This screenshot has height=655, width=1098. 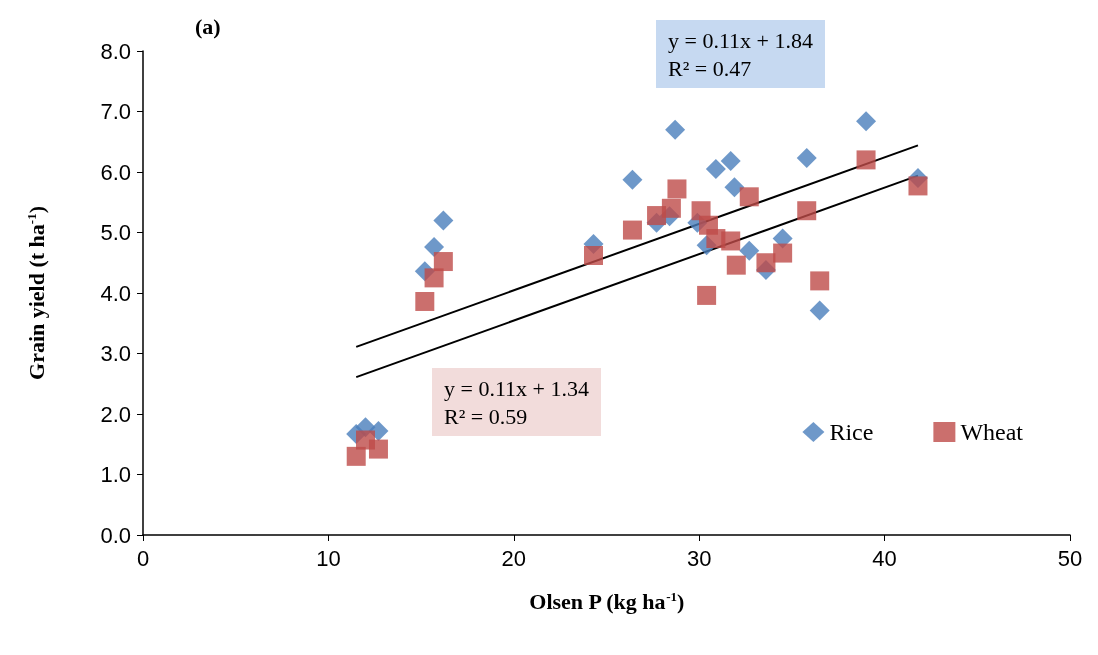 I want to click on y-tick-label: 8.0, so click(x=115, y=51).